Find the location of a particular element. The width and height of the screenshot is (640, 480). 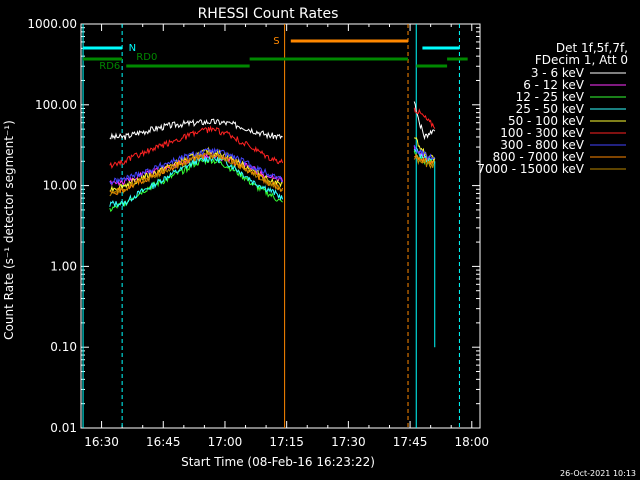

x-tick-label: 18:00 is located at coordinates (471, 442).